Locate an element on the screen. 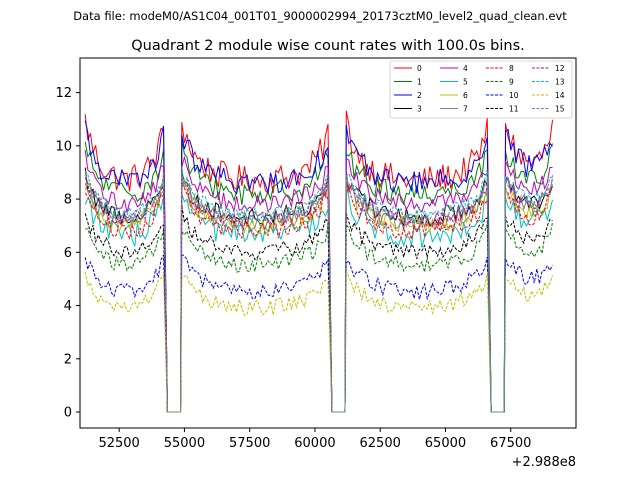 The width and height of the screenshot is (640, 480). y-tick-label: 8 is located at coordinates (68, 200).